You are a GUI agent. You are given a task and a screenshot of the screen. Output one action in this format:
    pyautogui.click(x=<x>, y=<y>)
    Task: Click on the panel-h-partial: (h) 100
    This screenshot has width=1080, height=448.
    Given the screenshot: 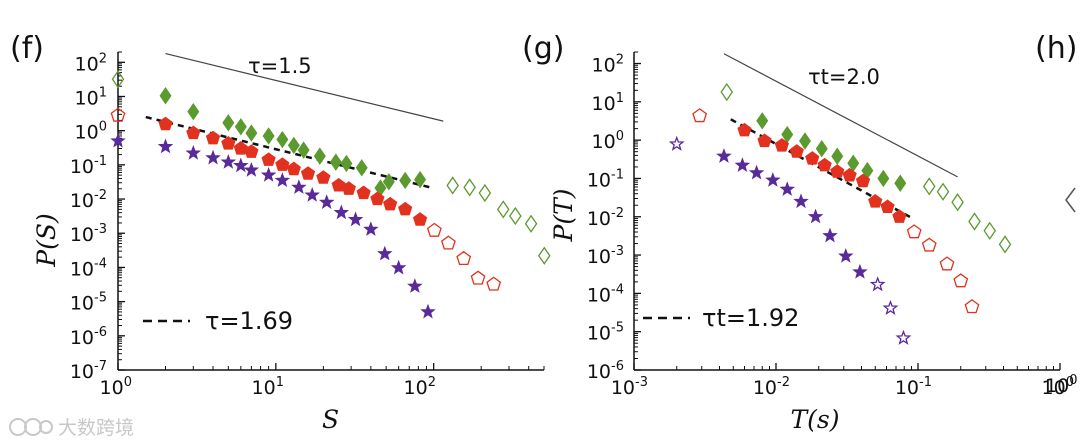 What is the action you would take?
    pyautogui.click(x=1056, y=214)
    